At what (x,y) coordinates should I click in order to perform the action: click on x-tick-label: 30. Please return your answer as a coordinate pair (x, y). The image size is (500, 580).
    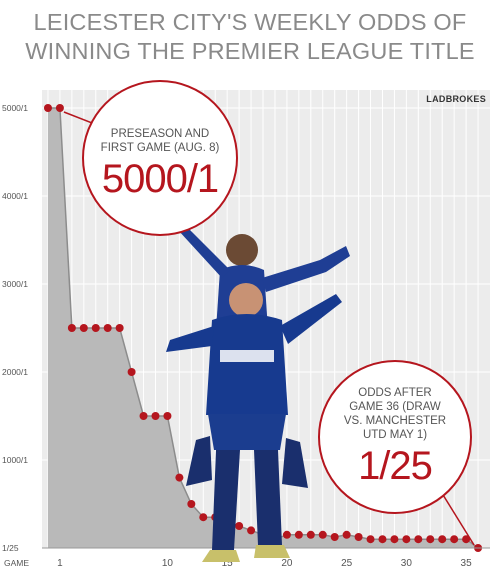
    Looking at the image, I should click on (407, 563).